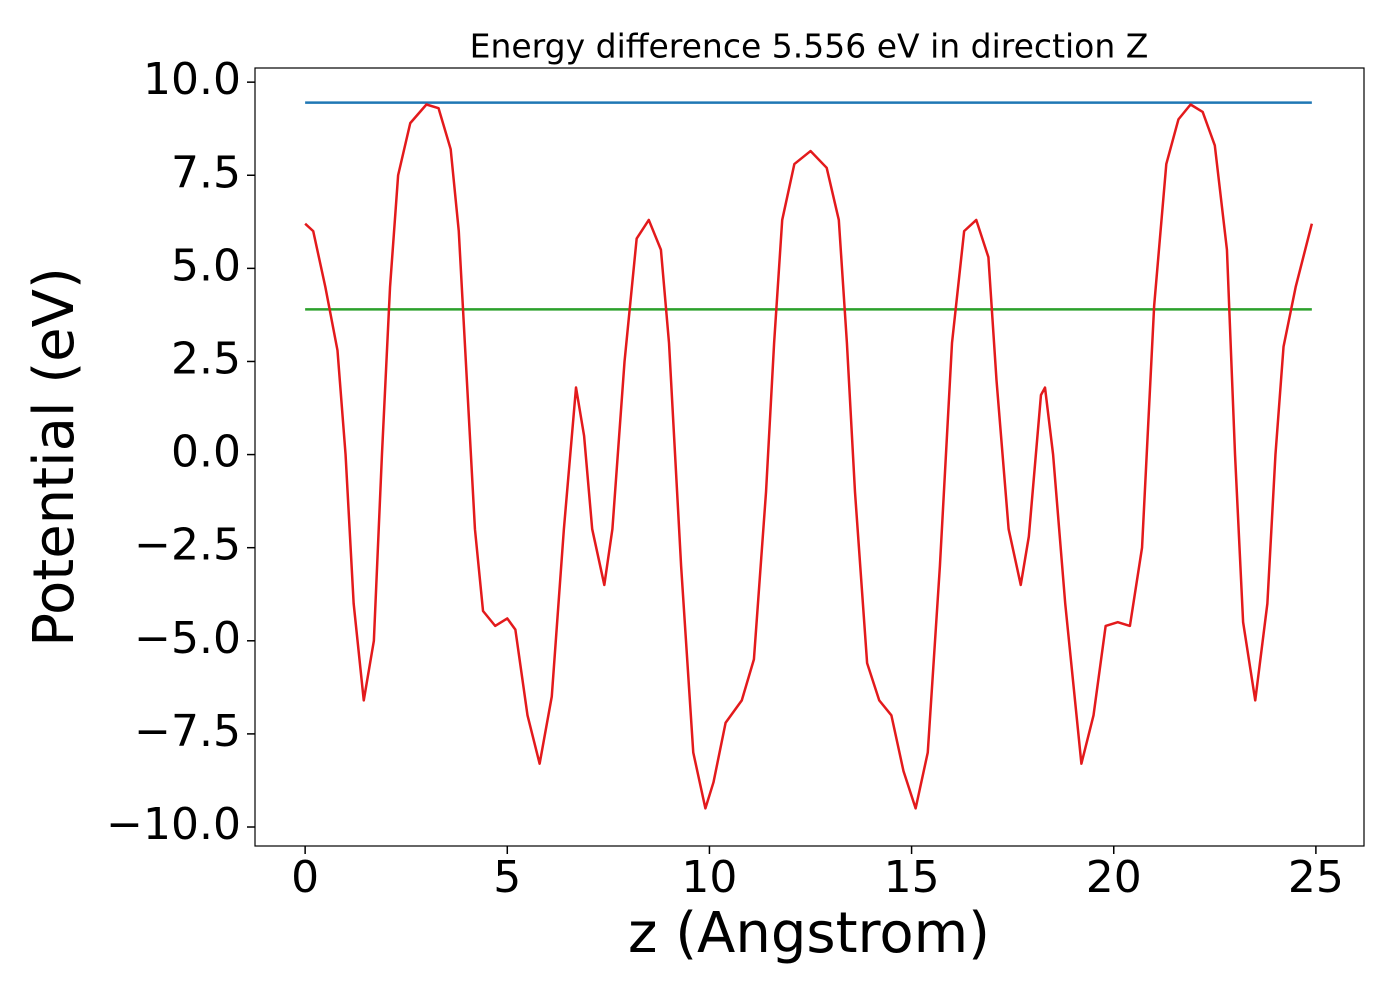  I want to click on y-tick-label: 0.0, so click(206, 452).